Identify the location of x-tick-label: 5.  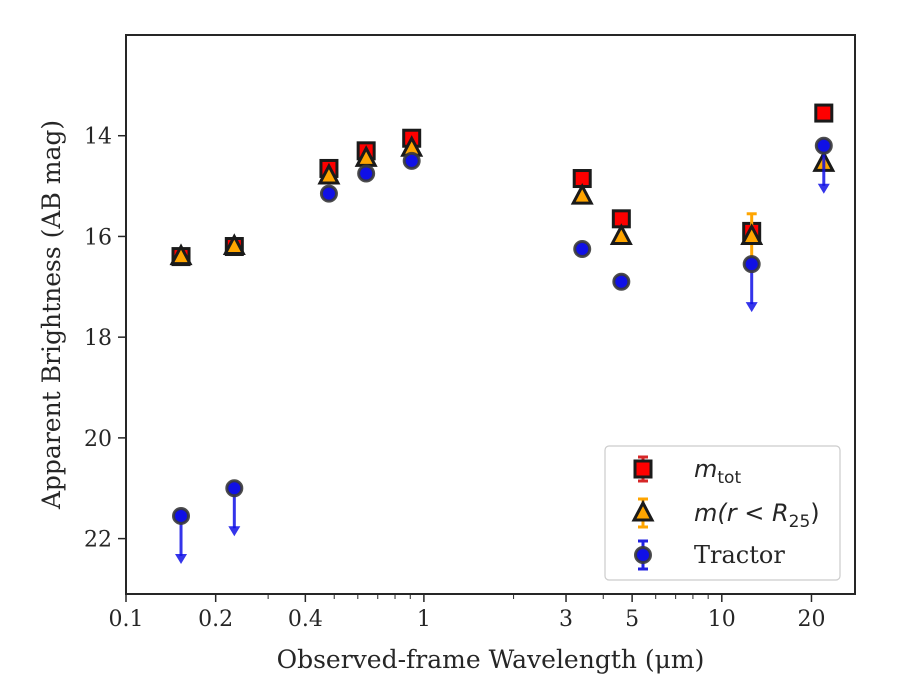
(632, 619).